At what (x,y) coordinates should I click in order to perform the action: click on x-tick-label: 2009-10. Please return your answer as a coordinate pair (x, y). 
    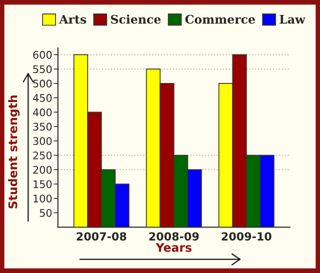
    Looking at the image, I should click on (247, 236).